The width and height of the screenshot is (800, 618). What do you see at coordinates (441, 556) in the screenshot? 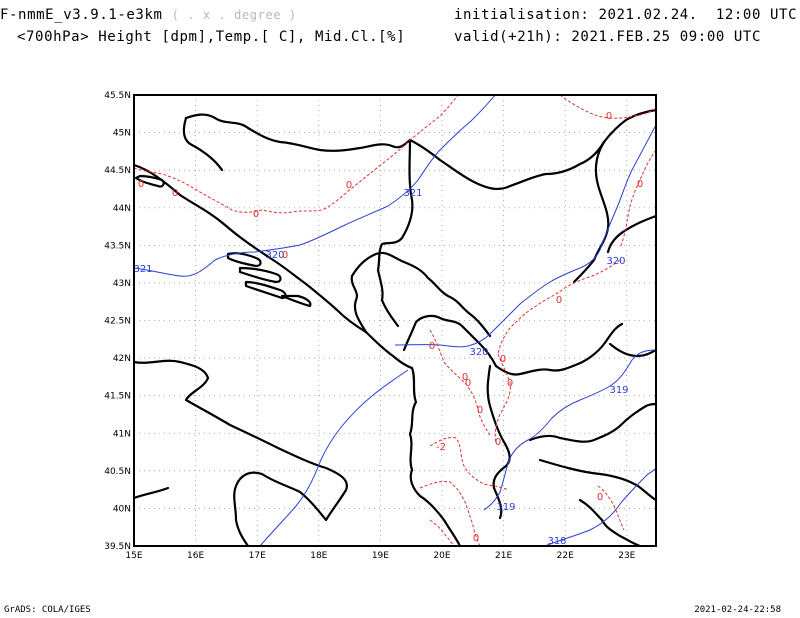
I see `lon-tick-label: 20E` at bounding box center [441, 556].